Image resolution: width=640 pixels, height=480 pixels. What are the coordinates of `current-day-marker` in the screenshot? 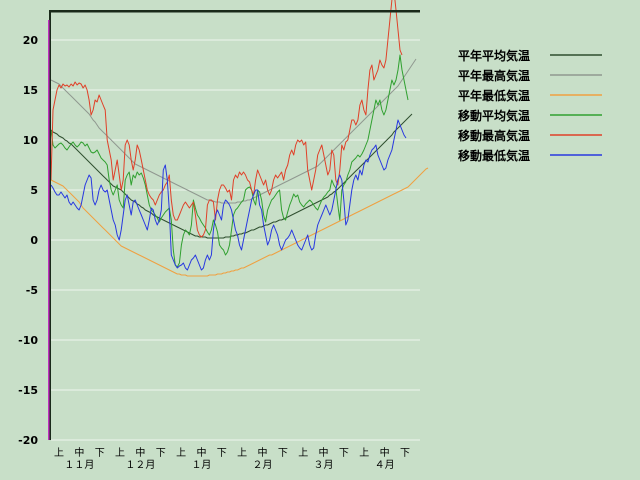 It's located at (49, 230).